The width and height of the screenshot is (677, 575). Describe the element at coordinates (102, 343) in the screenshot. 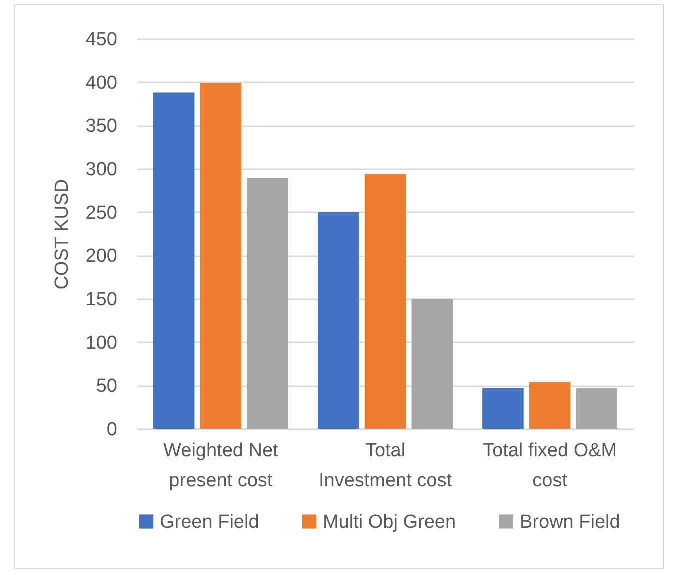

I see `y-tick-label: 100` at that location.